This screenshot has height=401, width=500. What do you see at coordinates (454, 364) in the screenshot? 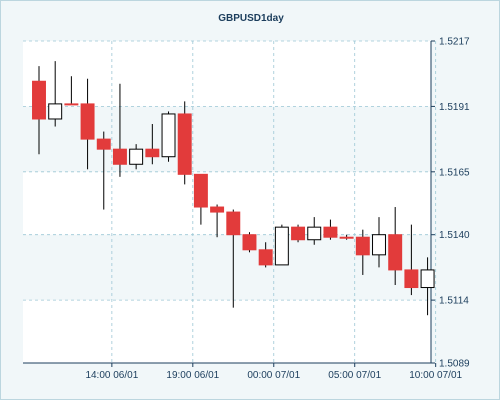
I see `y-tick-label: 1.5089` at bounding box center [454, 364].